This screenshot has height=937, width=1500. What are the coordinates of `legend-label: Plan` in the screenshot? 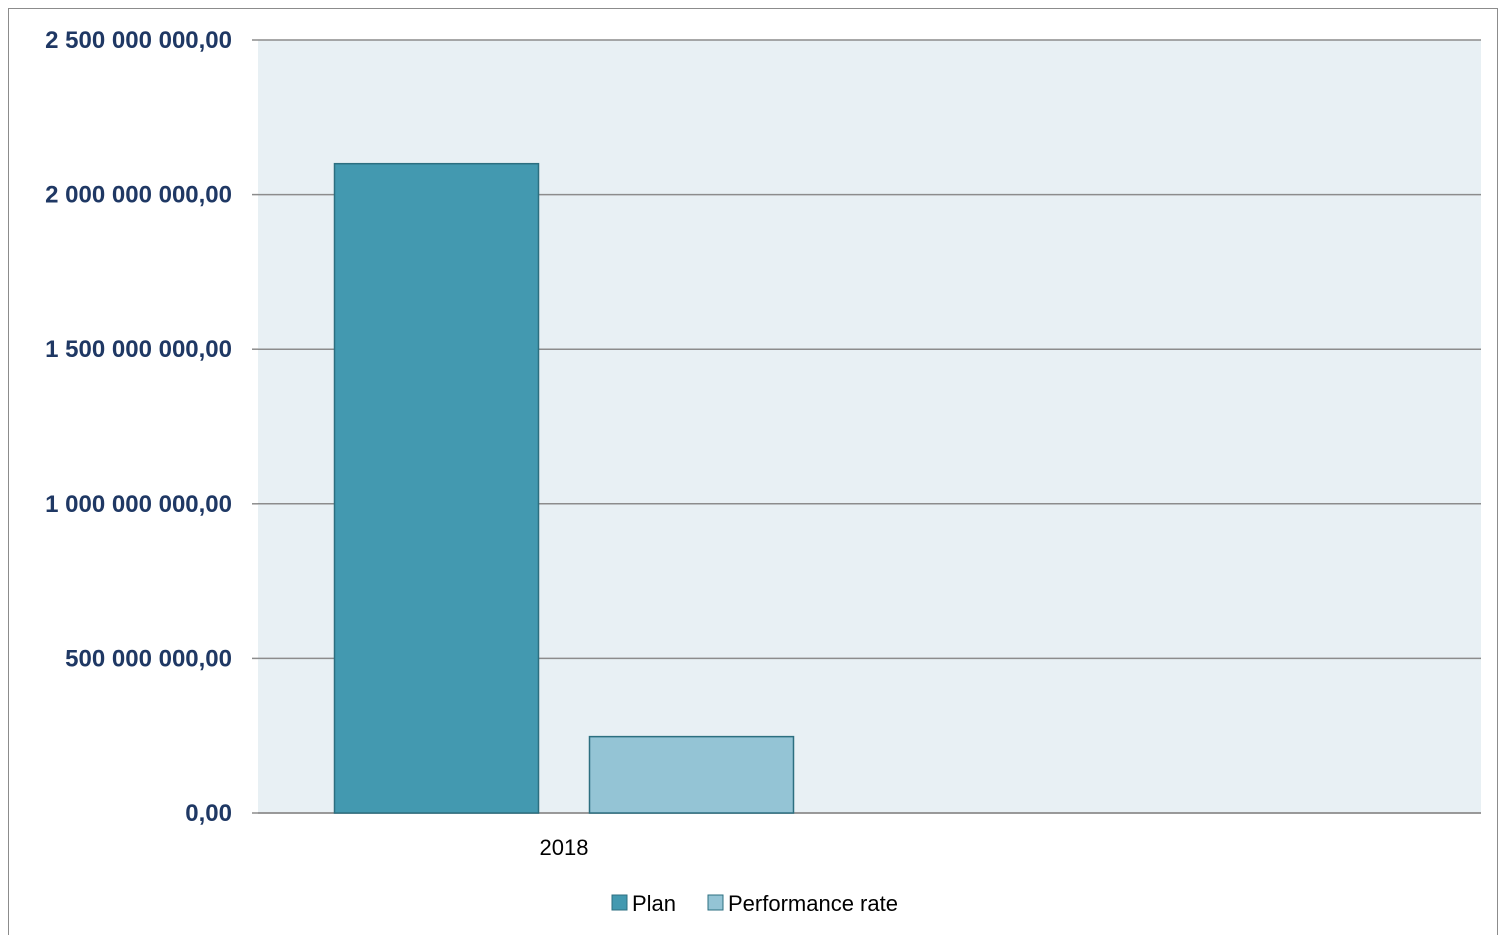 It's located at (654, 903).